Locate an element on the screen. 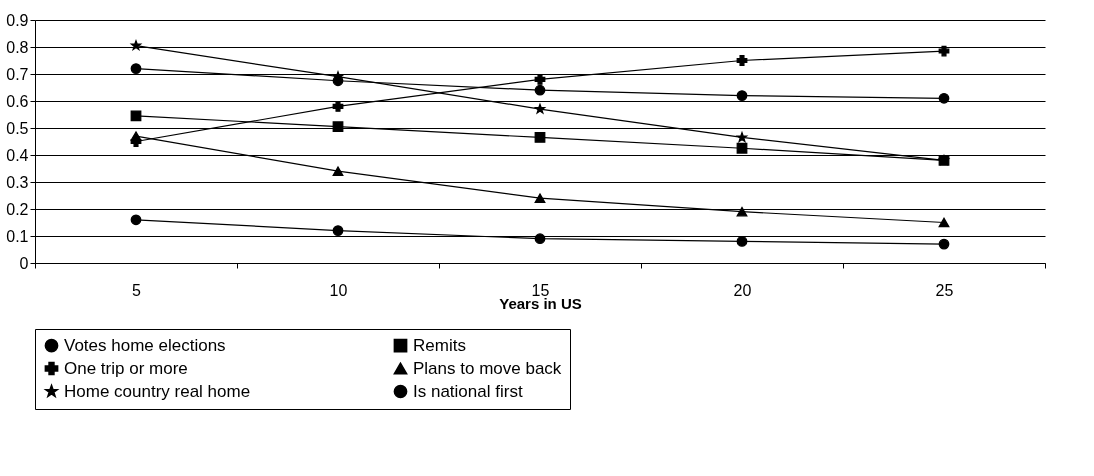  legend-label: Plans to move back is located at coordinates (487, 368).